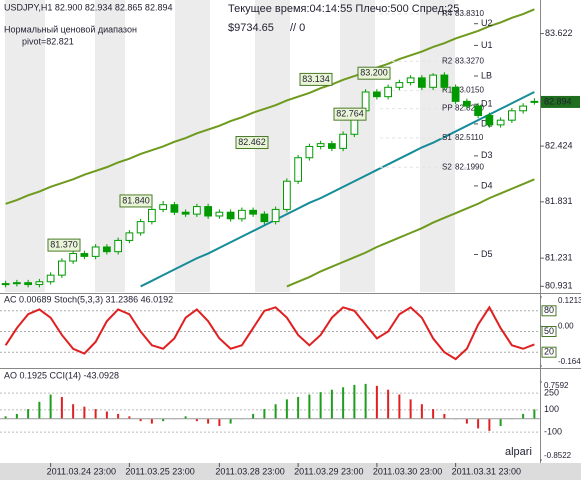  I want to click on y2-tick-label: -0.8522, so click(558, 455).